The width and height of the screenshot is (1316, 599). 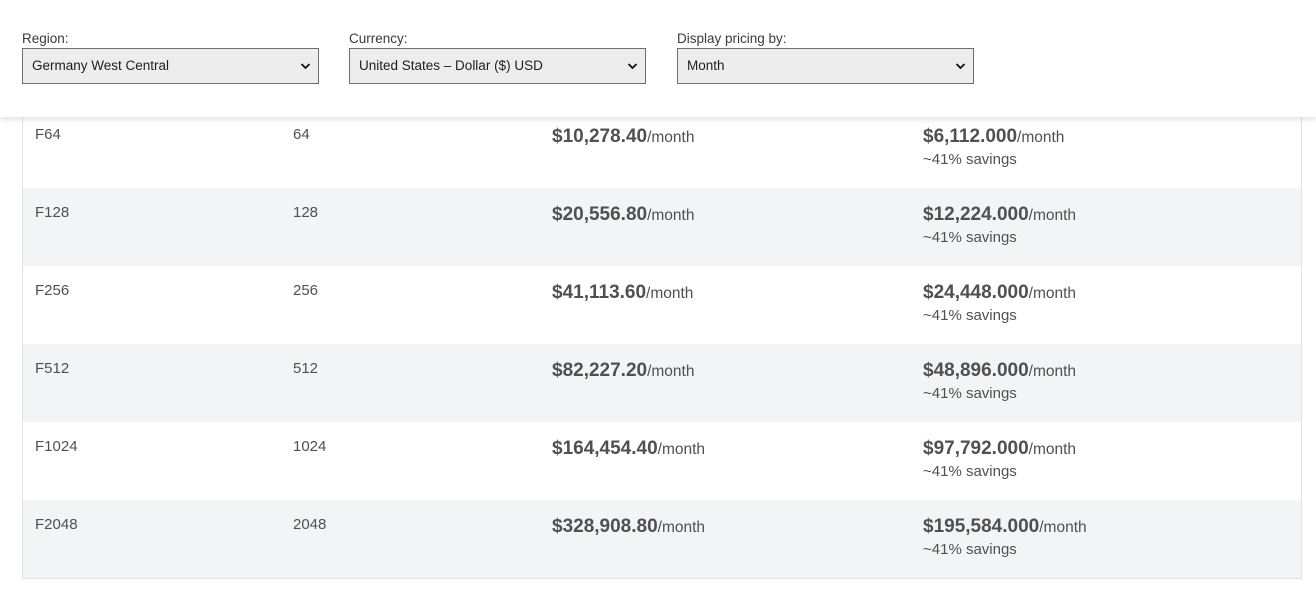 I want to click on sku-cell: F128, so click(x=52, y=212).